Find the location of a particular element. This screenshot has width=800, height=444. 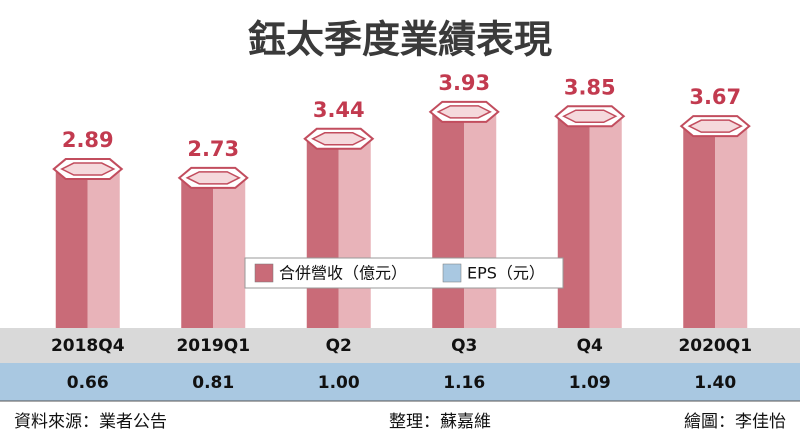

legend-box is located at coordinates (404, 273).